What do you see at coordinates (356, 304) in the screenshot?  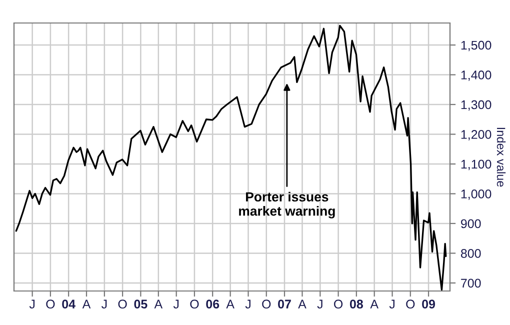 I see `x-tick-label: 08` at bounding box center [356, 304].